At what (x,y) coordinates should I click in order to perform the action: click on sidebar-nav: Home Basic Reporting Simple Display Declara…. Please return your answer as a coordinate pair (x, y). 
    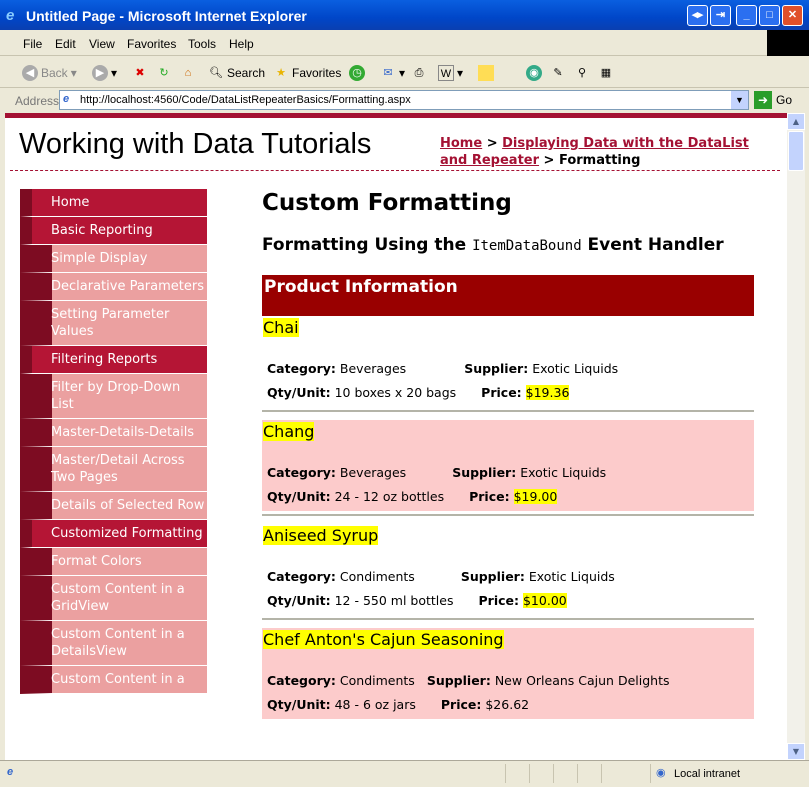
    Looking at the image, I should click on (113, 441).